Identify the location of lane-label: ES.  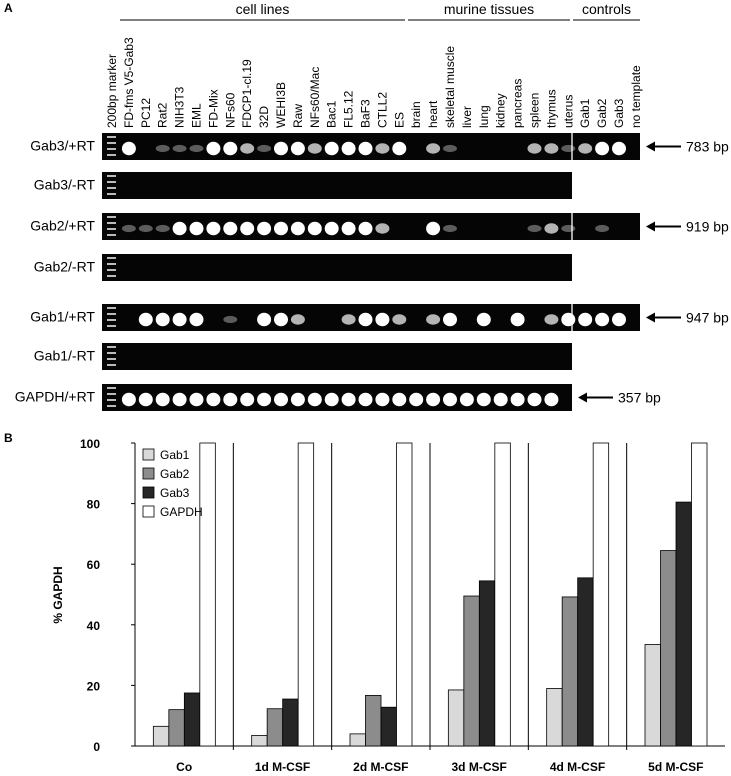
(399, 120).